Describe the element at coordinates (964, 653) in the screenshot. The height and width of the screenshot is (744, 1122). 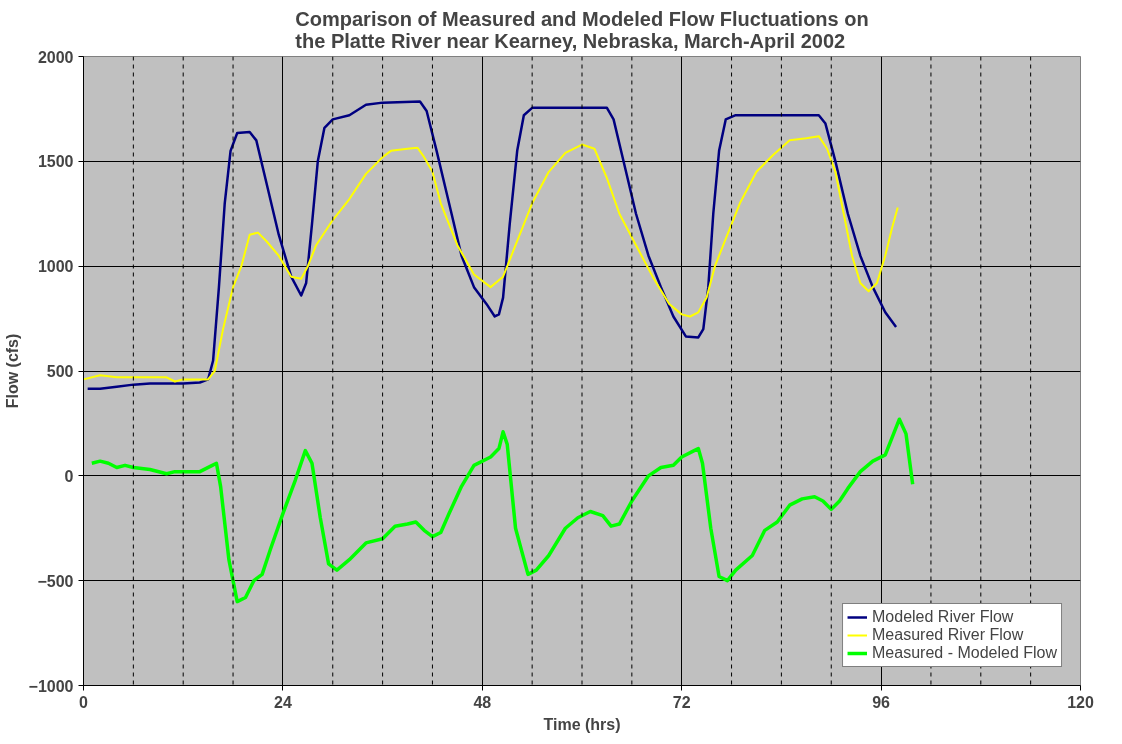
I see `legend-label: Measured - Modeled Flow` at that location.